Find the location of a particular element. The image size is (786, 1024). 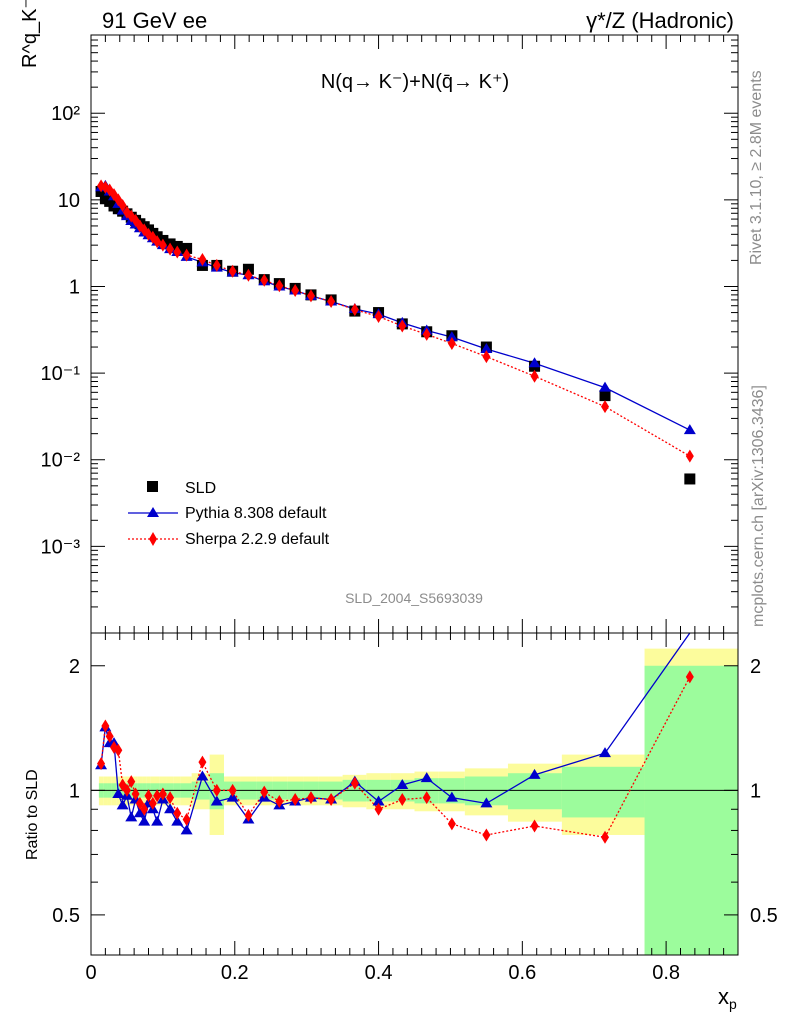

header-right: γ*/Z (Hadronic) is located at coordinates (660, 20).